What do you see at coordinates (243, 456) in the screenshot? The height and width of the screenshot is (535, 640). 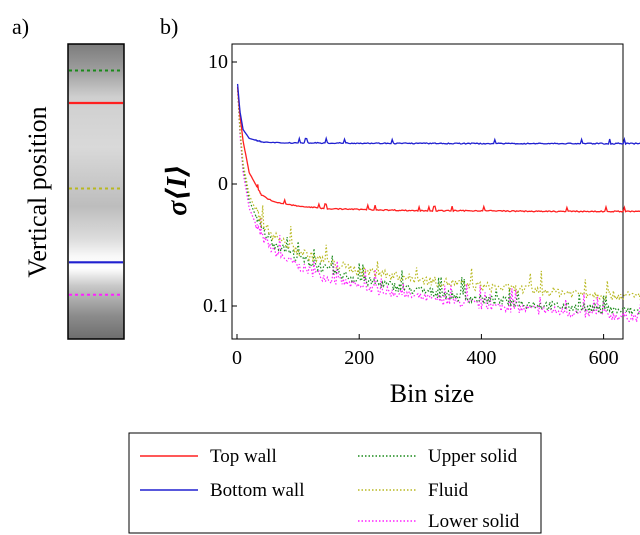 I see `legend-label-top-wall: Top wall` at bounding box center [243, 456].